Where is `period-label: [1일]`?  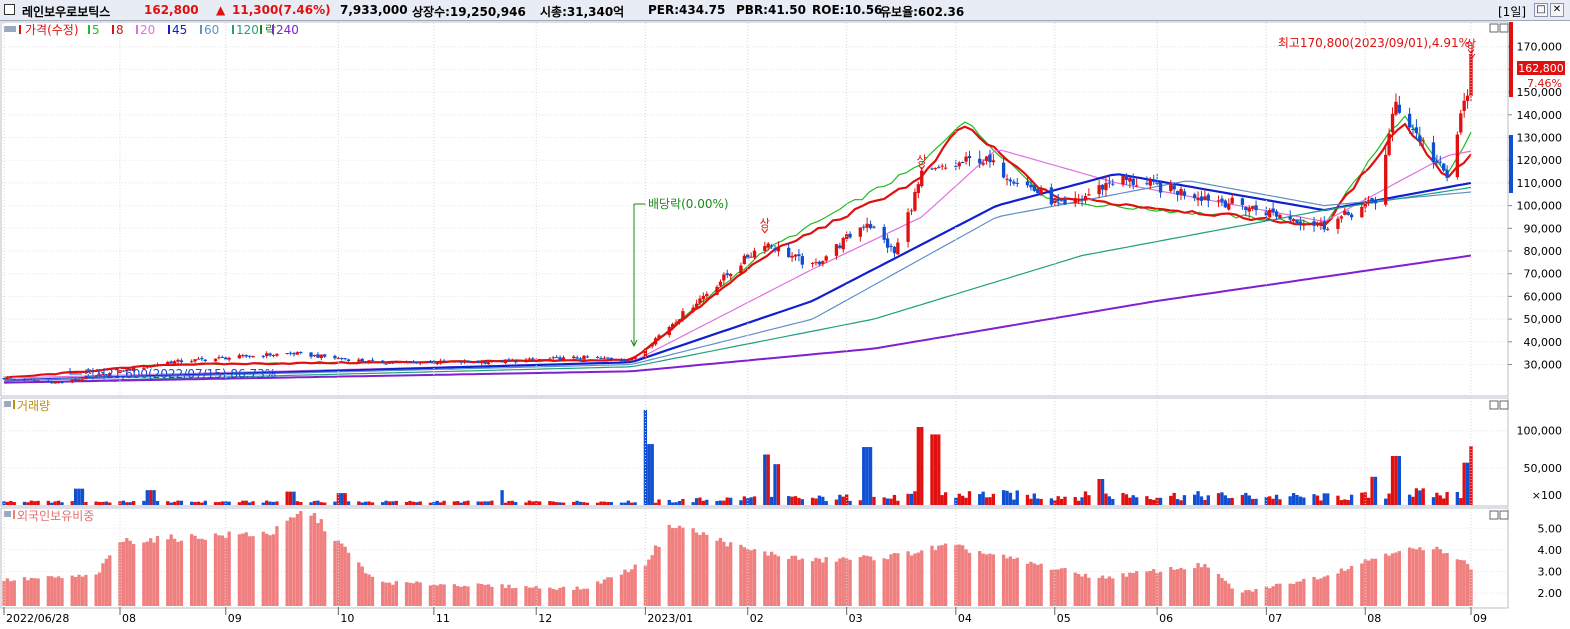
period-label: [1일] is located at coordinates (1512, 12).